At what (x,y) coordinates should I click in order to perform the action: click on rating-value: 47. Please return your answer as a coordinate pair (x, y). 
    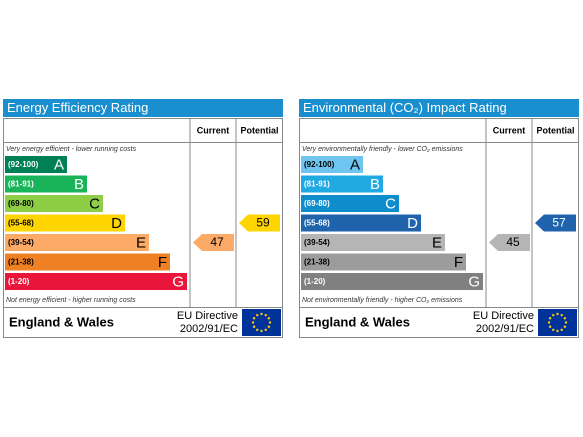
    Looking at the image, I should click on (217, 242).